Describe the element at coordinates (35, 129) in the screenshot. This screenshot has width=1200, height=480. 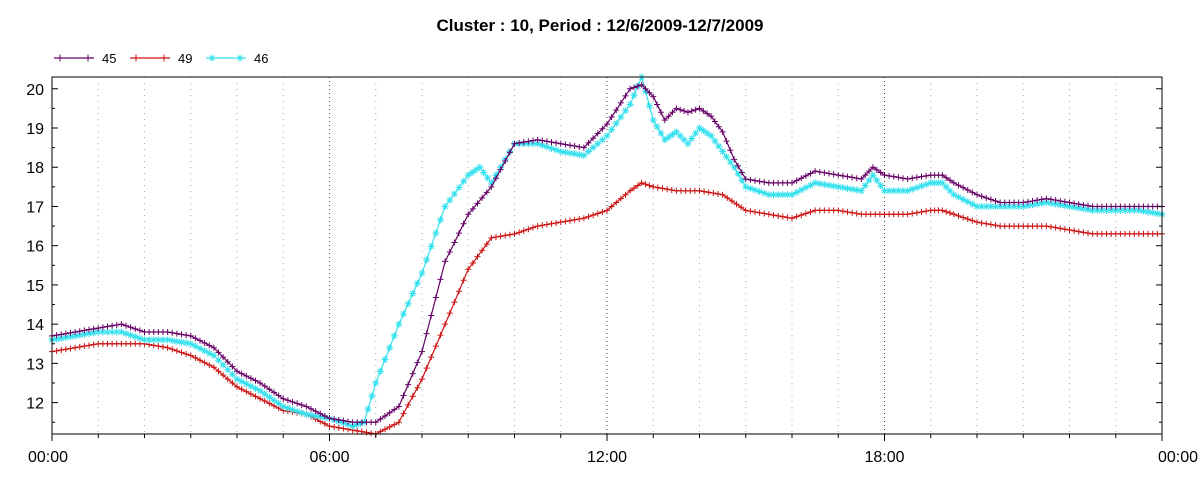
I see `y-tick-label: 19` at that location.